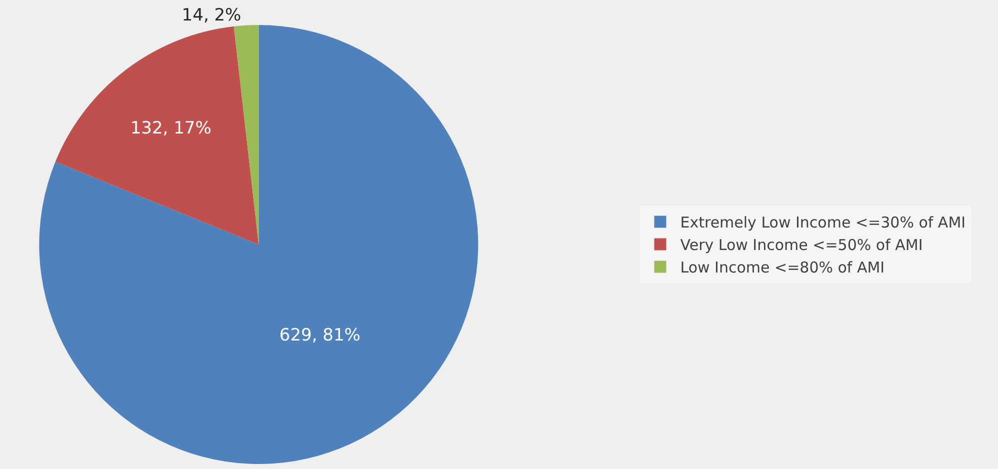 The width and height of the screenshot is (998, 469). I want to click on legend-label: Low Income <=80% of AMI, so click(782, 267).